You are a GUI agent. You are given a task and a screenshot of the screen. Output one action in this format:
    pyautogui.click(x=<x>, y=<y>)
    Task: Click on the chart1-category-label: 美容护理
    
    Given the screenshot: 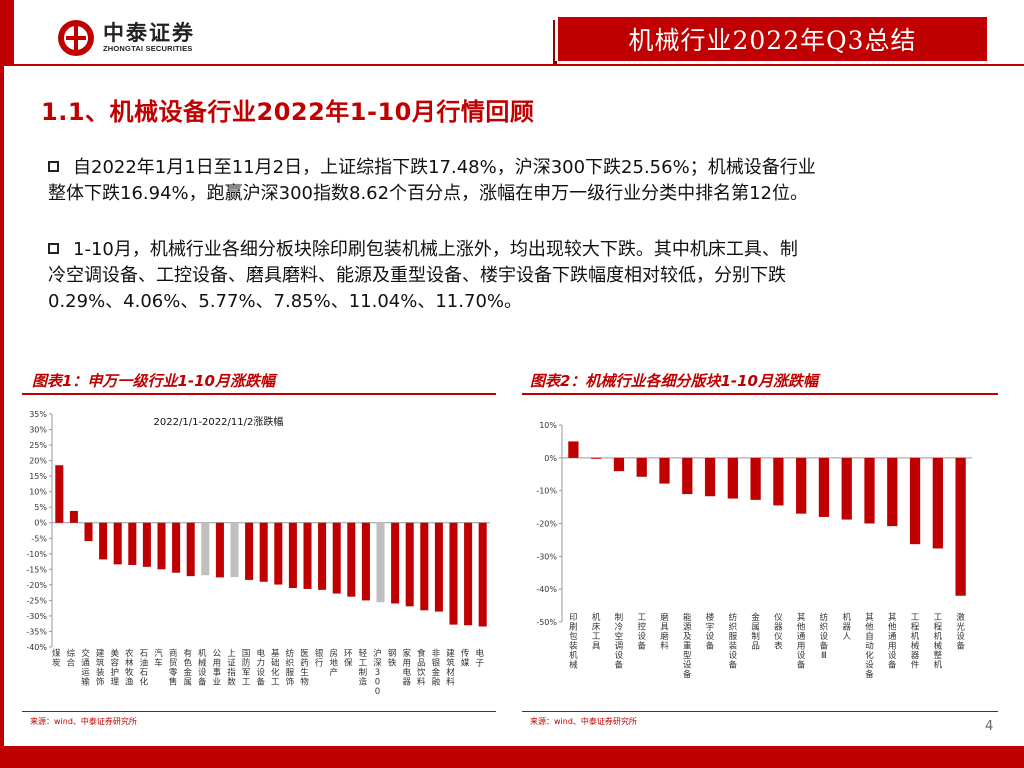 What is the action you would take?
    pyautogui.click(x=114, y=668)
    